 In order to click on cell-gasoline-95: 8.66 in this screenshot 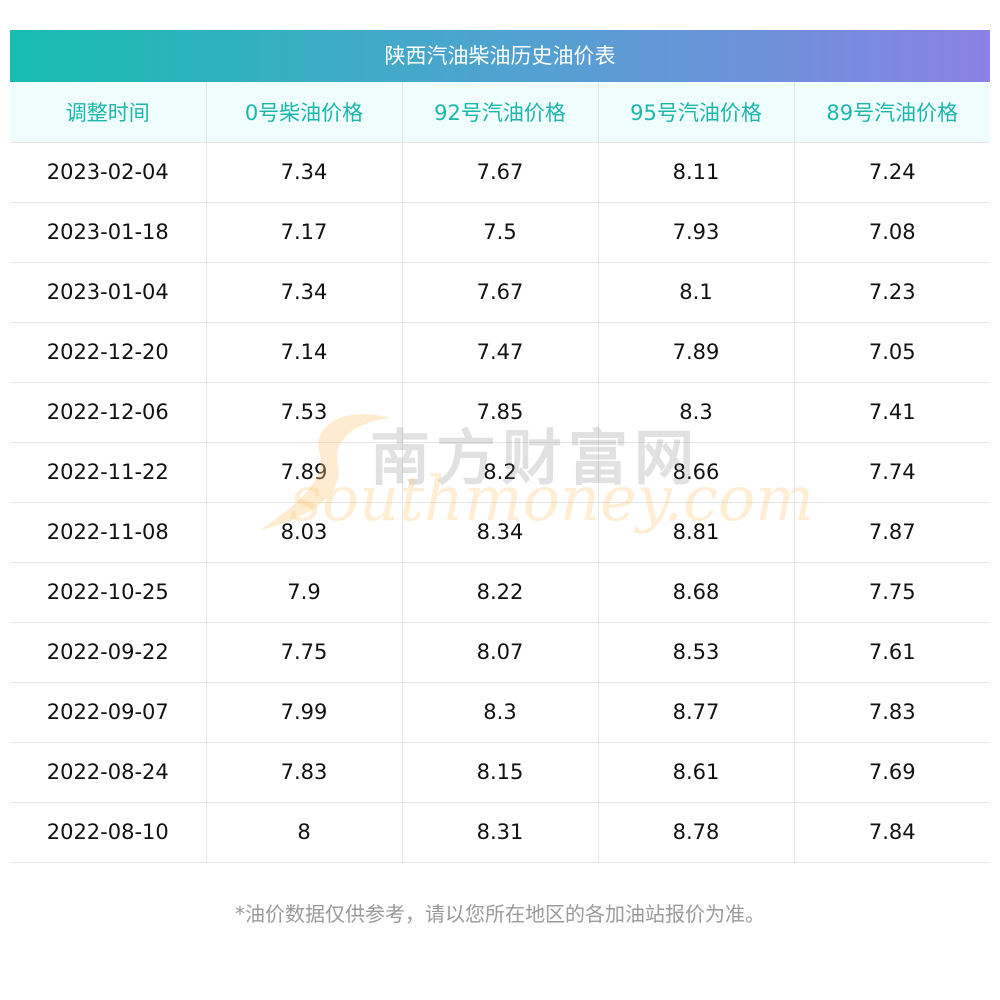, I will do `click(696, 472)`.